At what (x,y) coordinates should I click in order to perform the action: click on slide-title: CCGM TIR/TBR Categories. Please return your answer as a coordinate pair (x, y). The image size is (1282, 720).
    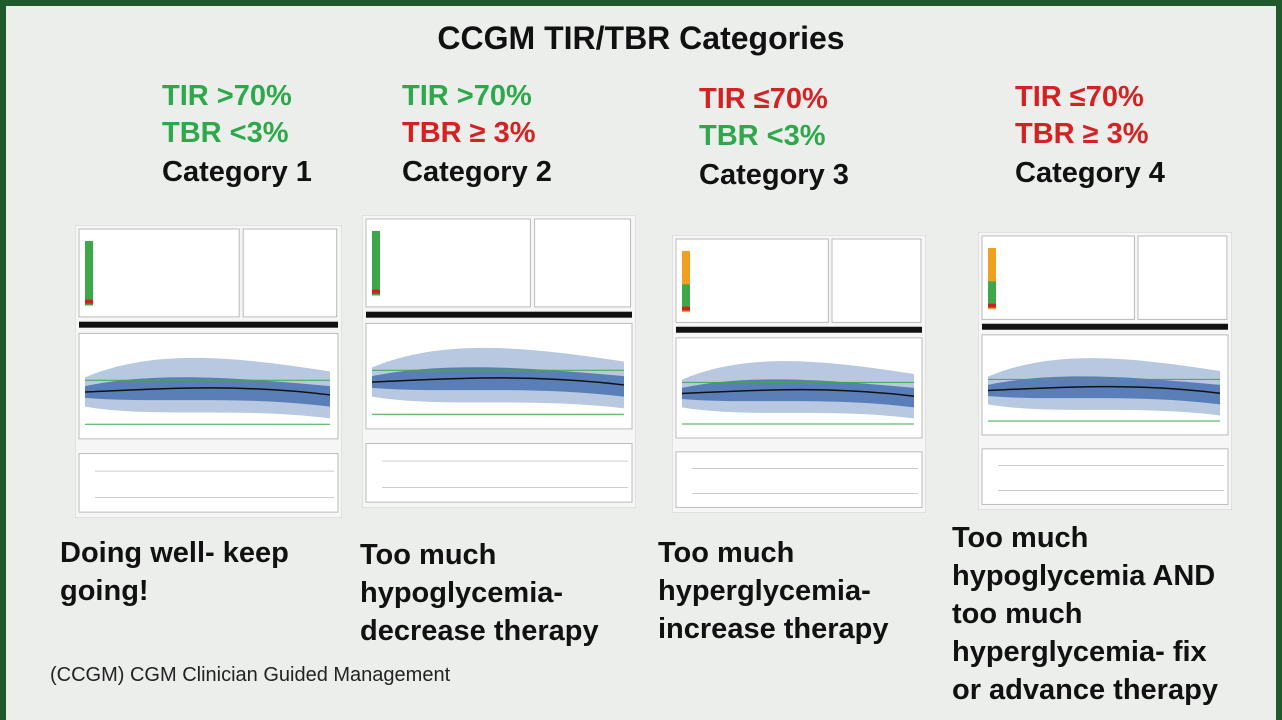
    Looking at the image, I should click on (641, 38).